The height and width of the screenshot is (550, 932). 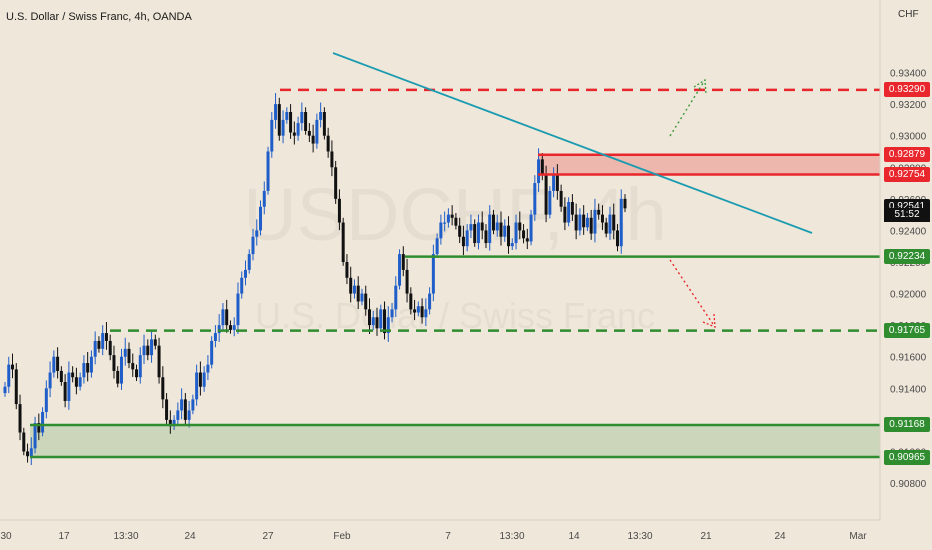 What do you see at coordinates (455, 214) in the screenshot?
I see `watermark-symbol: USDCHF, 4h` at bounding box center [455, 214].